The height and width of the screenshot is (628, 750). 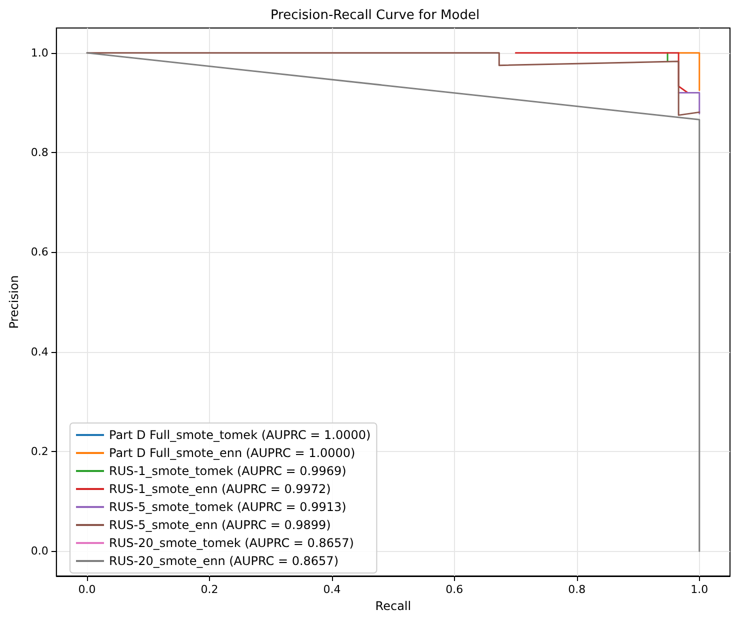 I want to click on x-tick-label: 0.6, so click(x=455, y=589).